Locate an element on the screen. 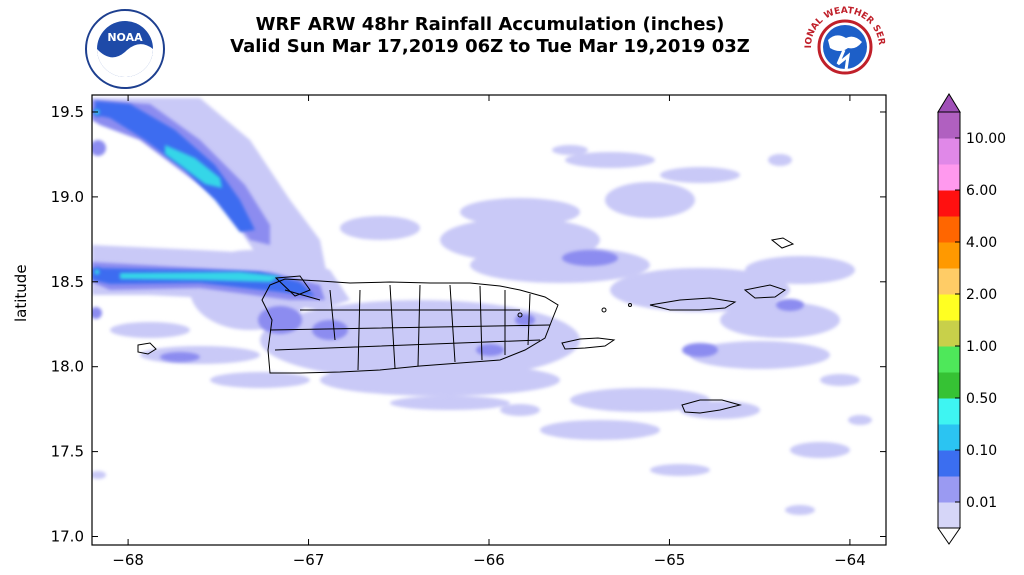  colorbar-label: 1.00 is located at coordinates (981, 347).